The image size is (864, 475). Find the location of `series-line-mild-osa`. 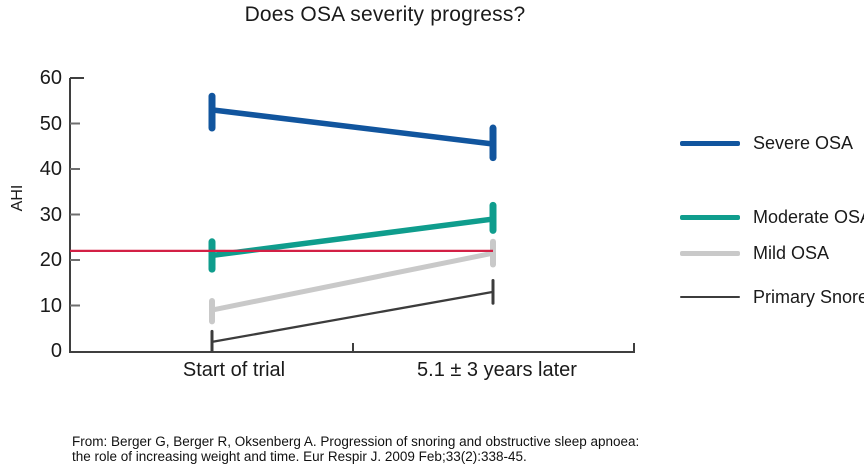

series-line-mild-osa is located at coordinates (352, 281).